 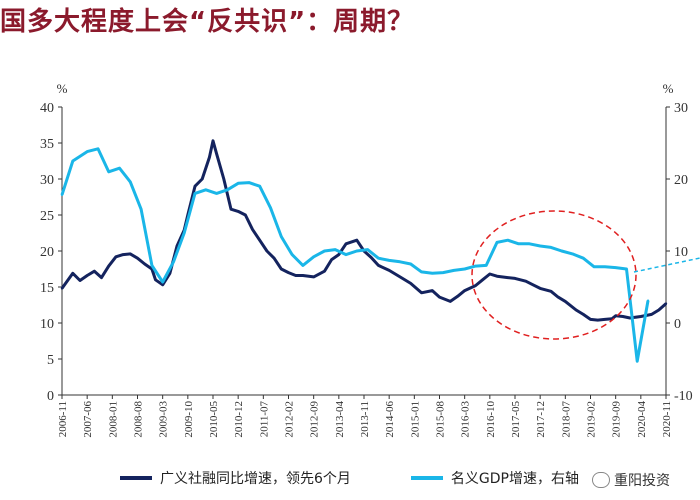 I want to click on left-axis-unit: %, so click(x=62, y=88).